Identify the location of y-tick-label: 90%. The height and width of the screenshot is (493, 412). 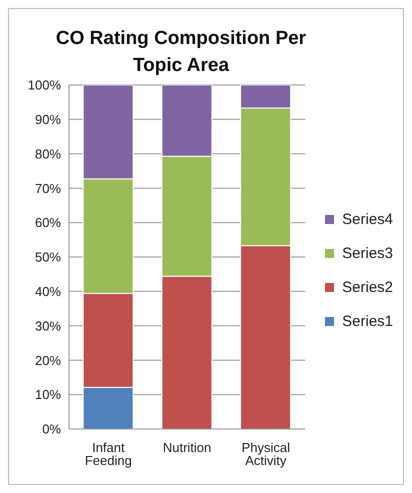
(48, 120).